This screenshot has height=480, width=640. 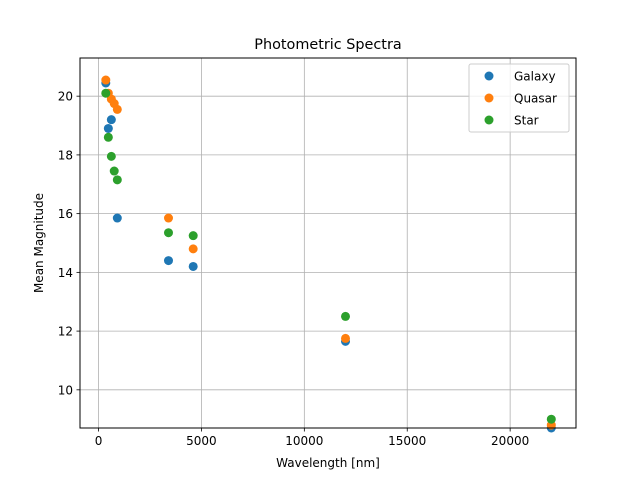 I want to click on legend: Galaxy Quasar Star, so click(x=519, y=98).